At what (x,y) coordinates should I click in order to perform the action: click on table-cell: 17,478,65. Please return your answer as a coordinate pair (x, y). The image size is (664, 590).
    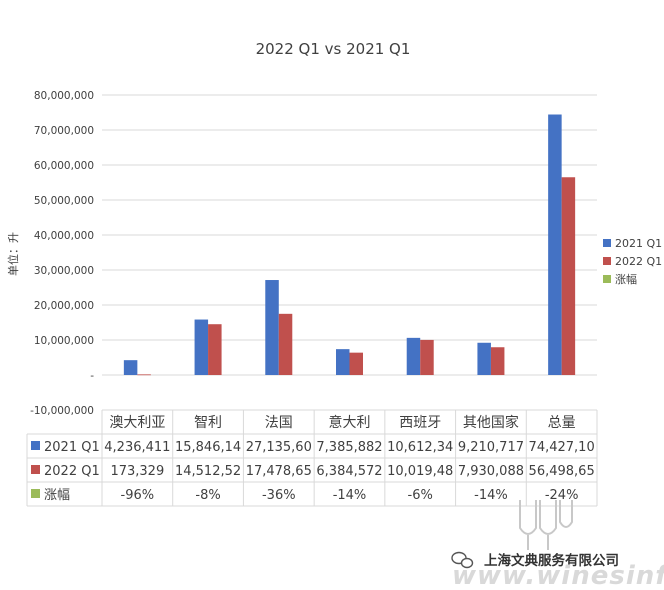
    Looking at the image, I should click on (279, 471).